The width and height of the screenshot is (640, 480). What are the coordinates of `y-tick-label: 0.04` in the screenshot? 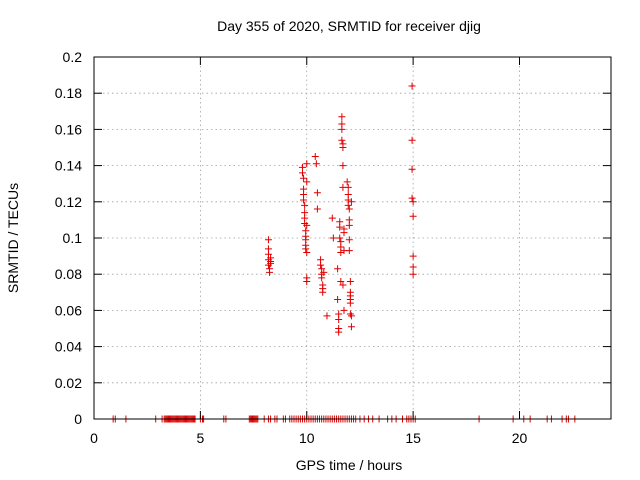 It's located at (68, 347).